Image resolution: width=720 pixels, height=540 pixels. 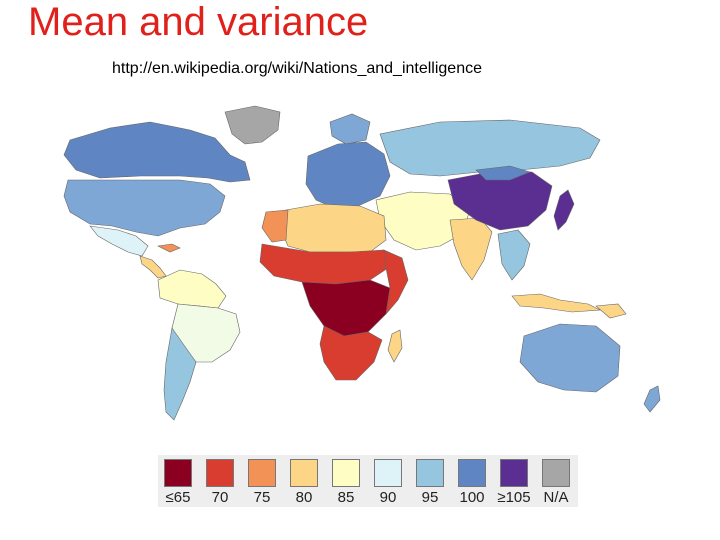 What do you see at coordinates (388, 497) in the screenshot?
I see `legend-label: 90` at bounding box center [388, 497].